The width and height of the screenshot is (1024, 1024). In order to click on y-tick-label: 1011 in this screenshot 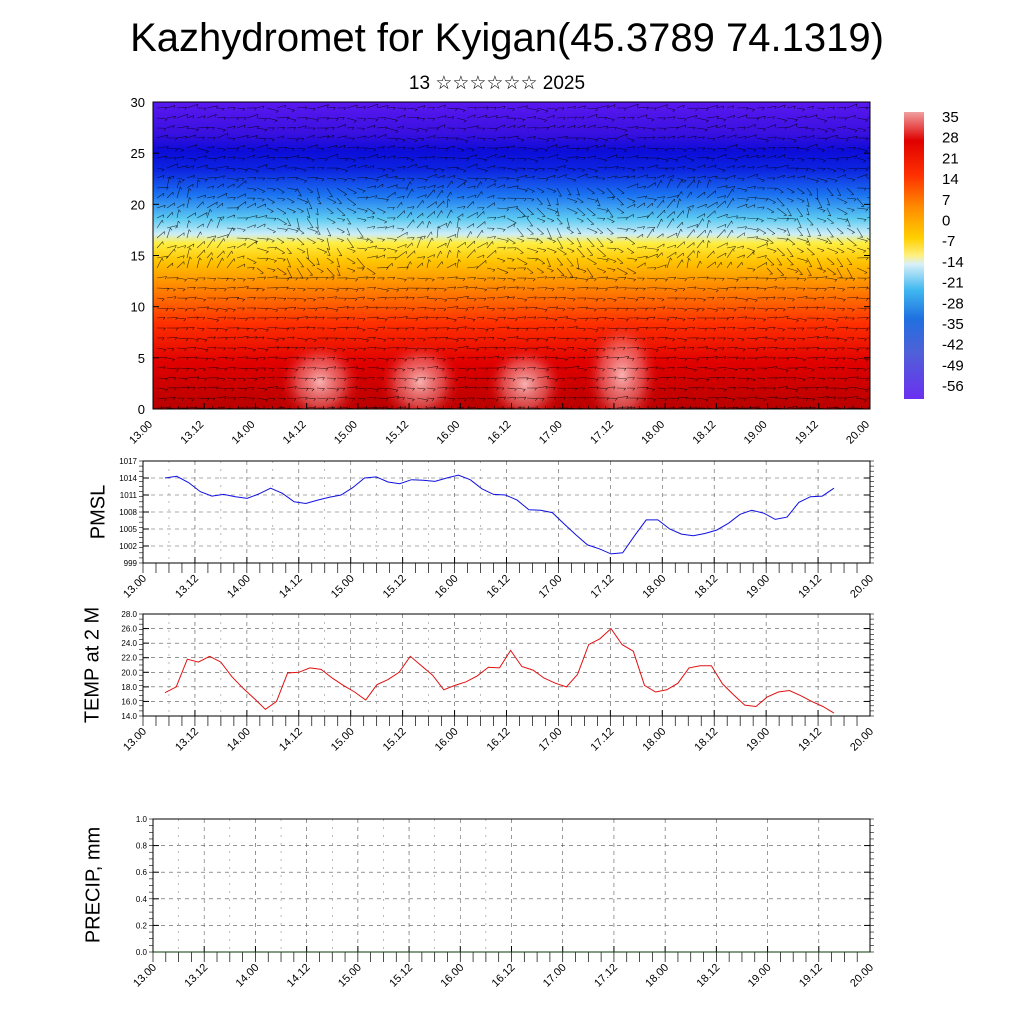, I will do `click(129, 495)`.